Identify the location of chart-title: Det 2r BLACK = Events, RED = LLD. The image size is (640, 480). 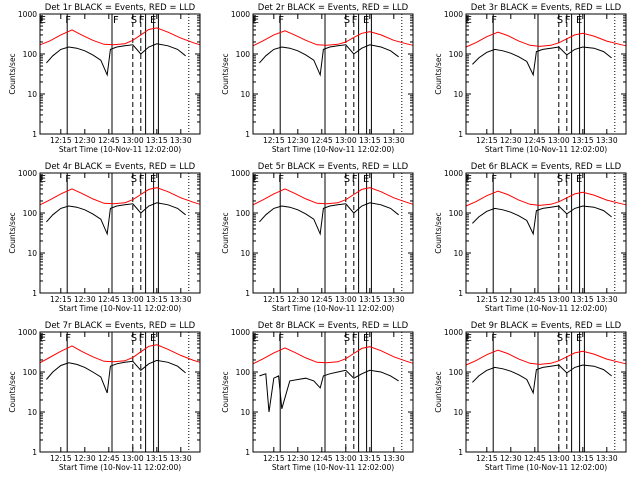
(333, 8).